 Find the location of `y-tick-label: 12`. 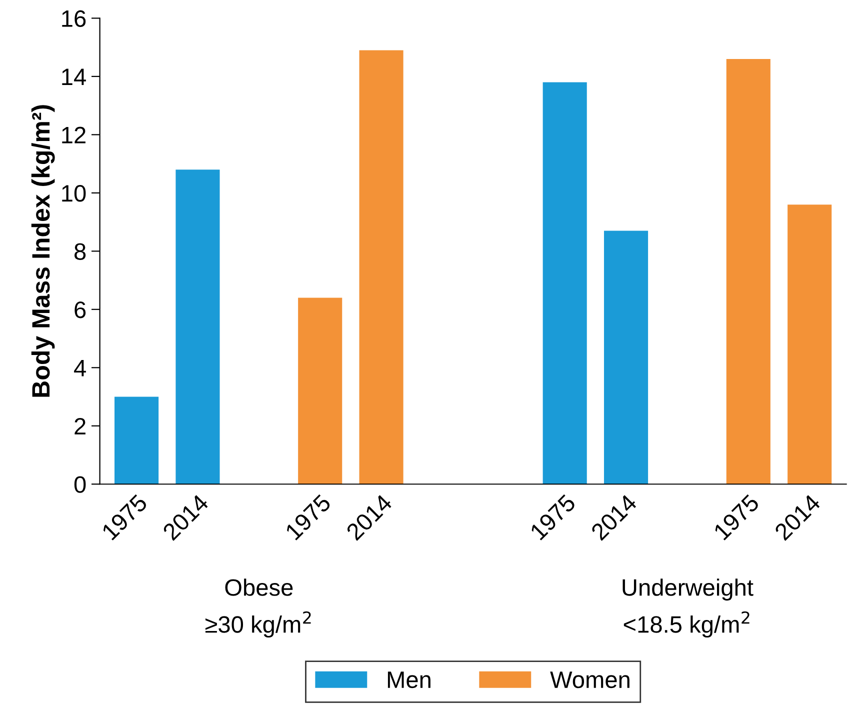

y-tick-label: 12 is located at coordinates (74, 135).